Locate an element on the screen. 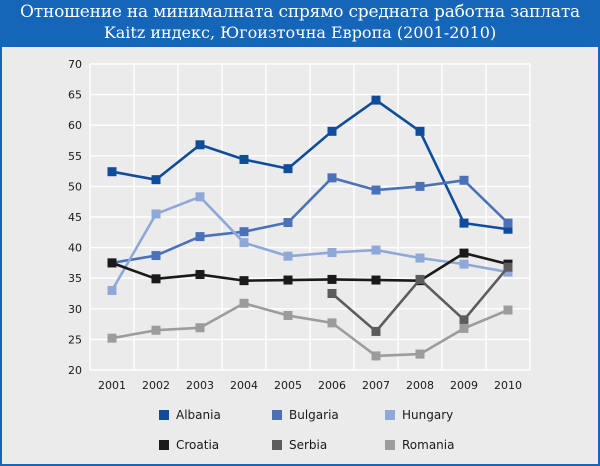 The image size is (600, 466). series-romania is located at coordinates (310, 329).